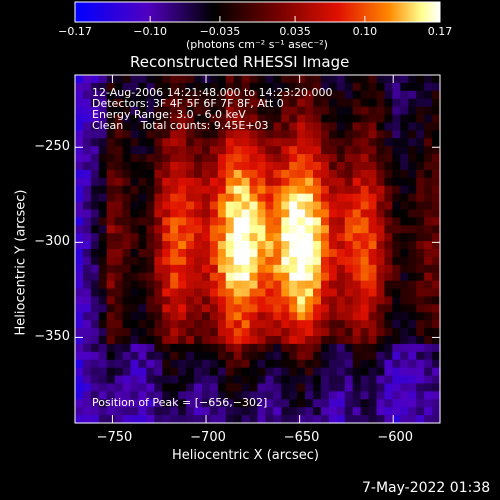 The image size is (500, 500). What do you see at coordinates (208, 437) in the screenshot?
I see `x-tick-label: −700` at bounding box center [208, 437].